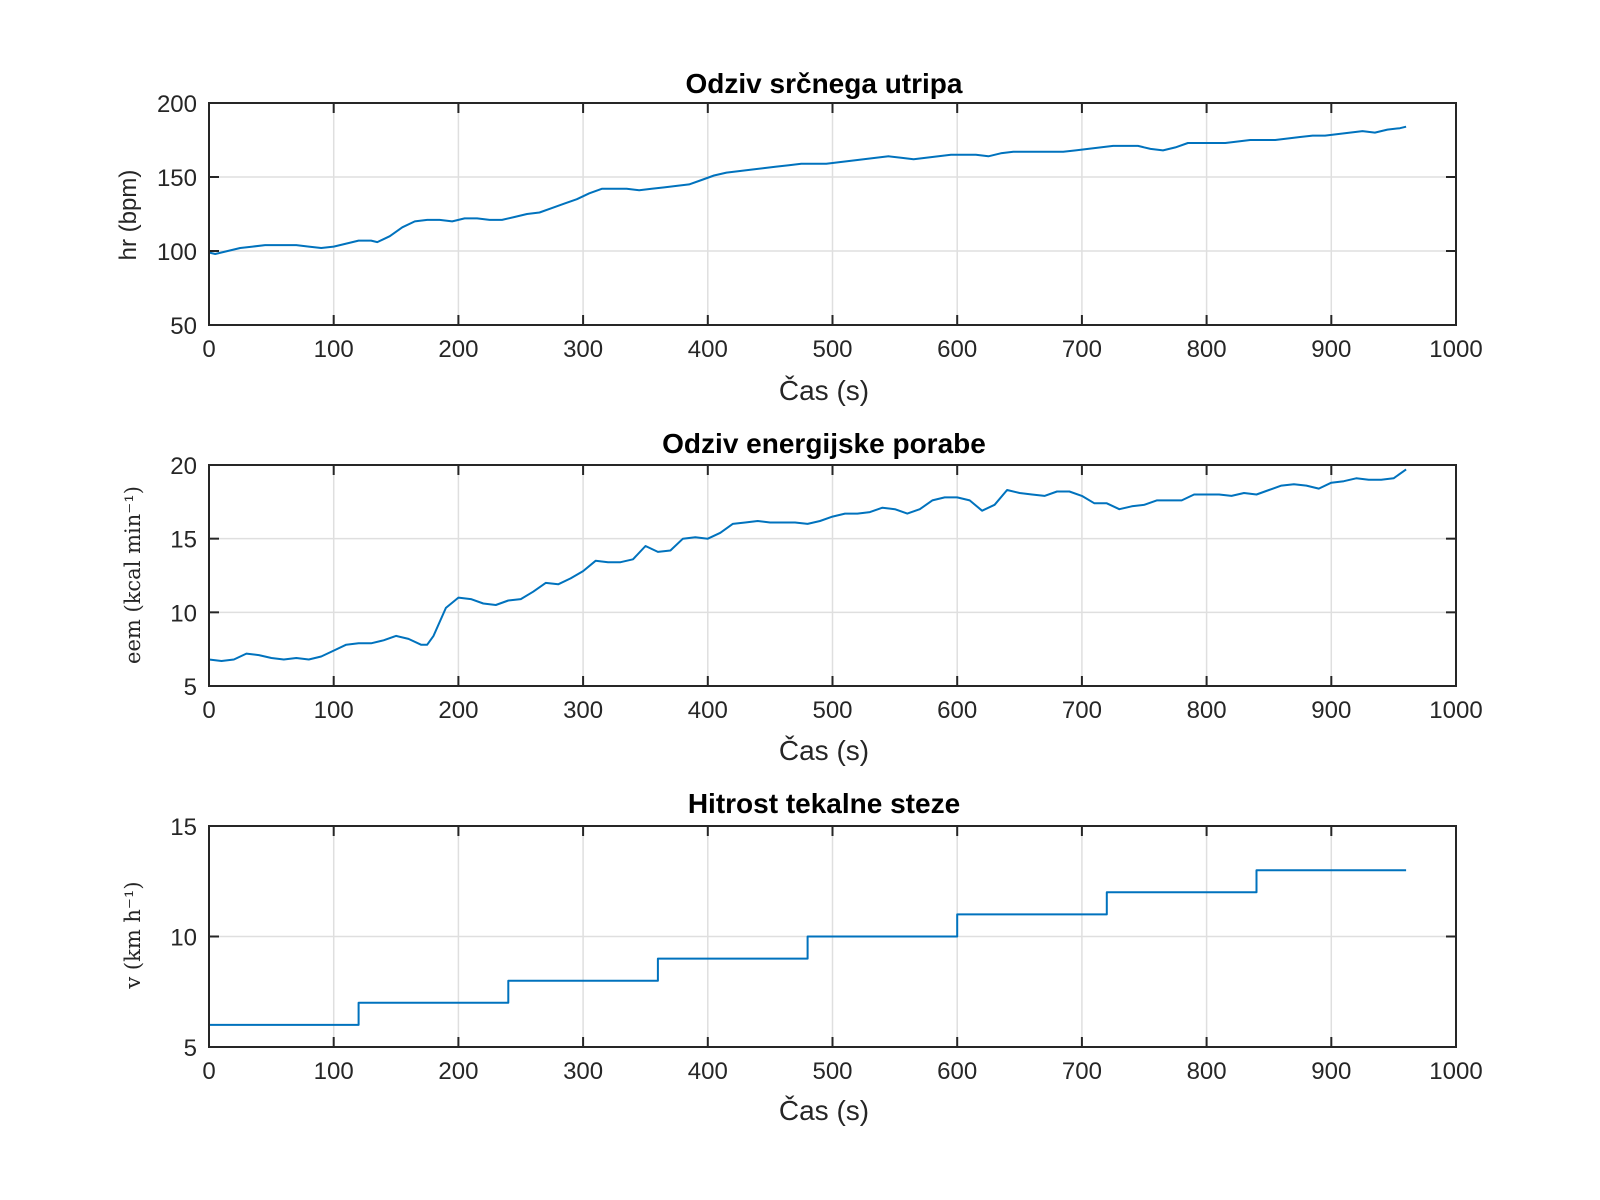 The width and height of the screenshot is (1600, 1200). What do you see at coordinates (824, 443) in the screenshot?
I see `panel-title: Odziv energijske porabe` at bounding box center [824, 443].